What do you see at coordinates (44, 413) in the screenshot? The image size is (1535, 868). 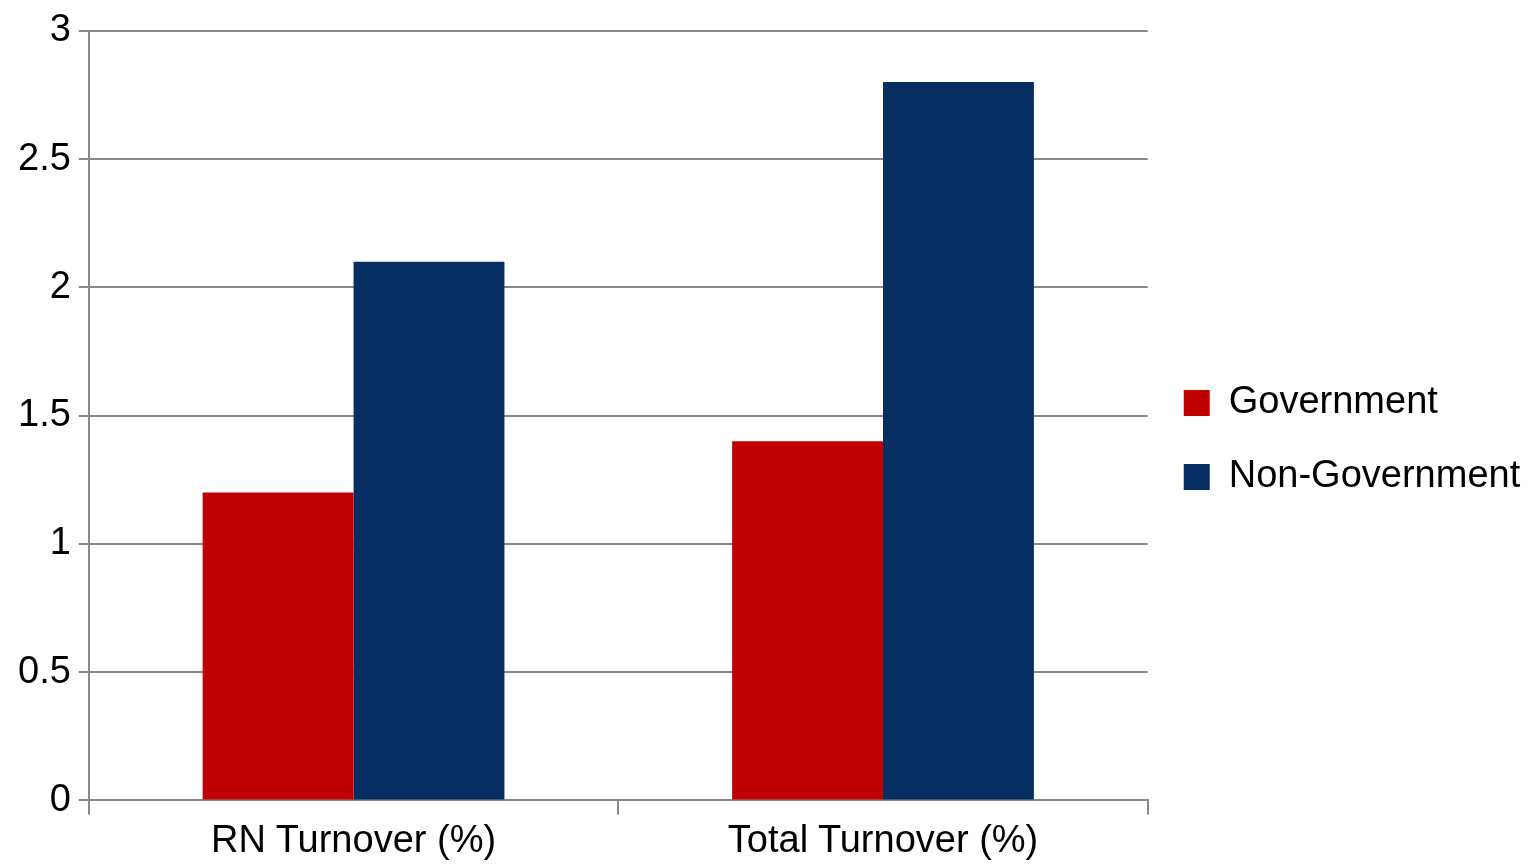 I see `y-tick-label: 1.5` at bounding box center [44, 413].